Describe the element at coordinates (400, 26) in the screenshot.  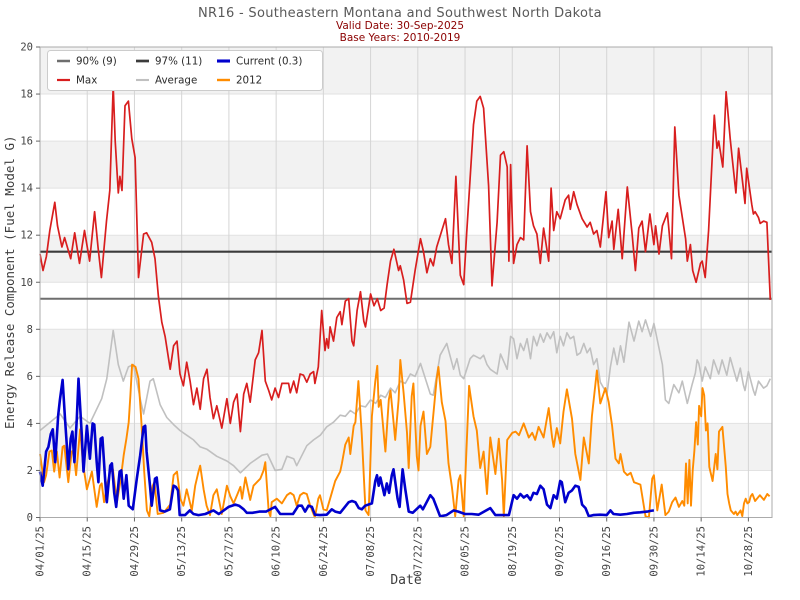
I see `valid-date-label: Valid Date: 30-Sep-2025` at that location.